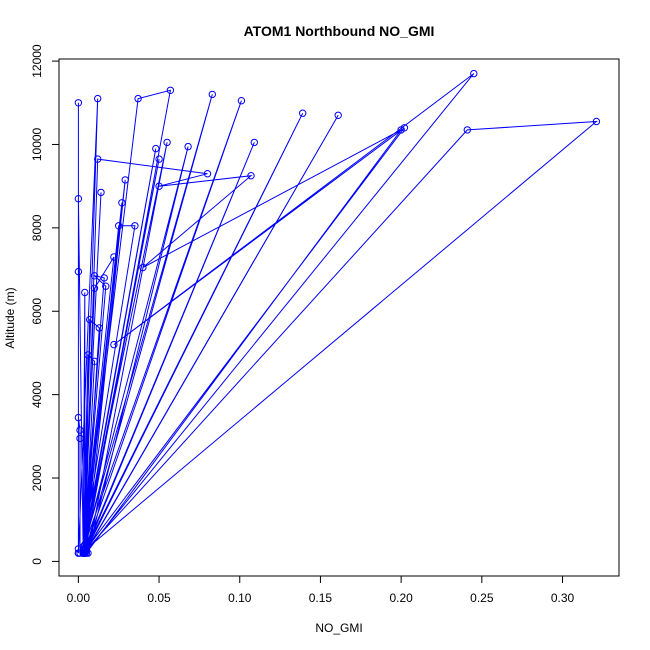 This screenshot has width=650, height=650. What do you see at coordinates (79, 598) in the screenshot?
I see `x-tick-label: 0.00` at bounding box center [79, 598].